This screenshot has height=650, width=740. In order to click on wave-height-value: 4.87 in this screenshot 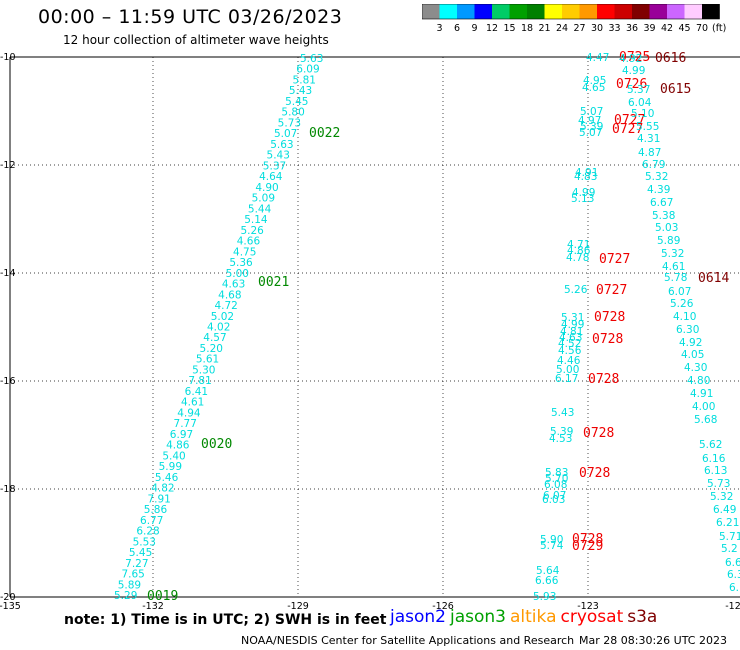, I will do `click(649, 153)`.